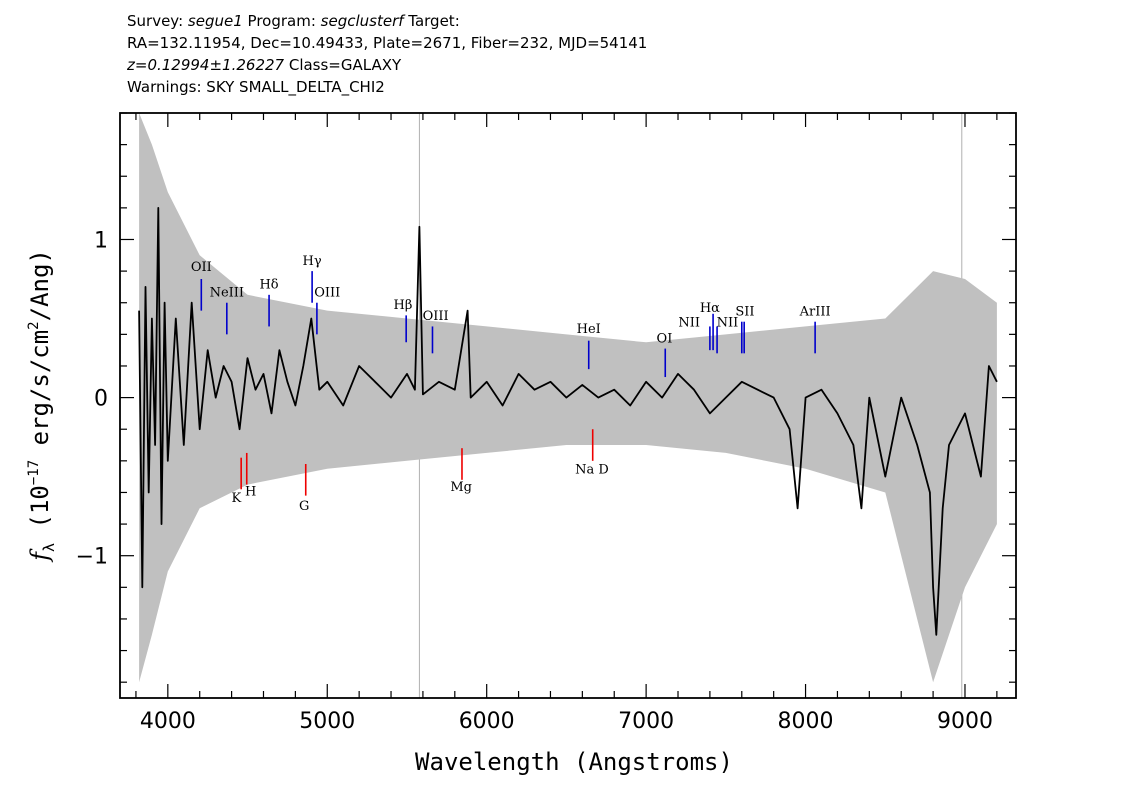 The image size is (1134, 810). What do you see at coordinates (665, 338) in the screenshot?
I see `emission-label-8: OI` at bounding box center [665, 338].